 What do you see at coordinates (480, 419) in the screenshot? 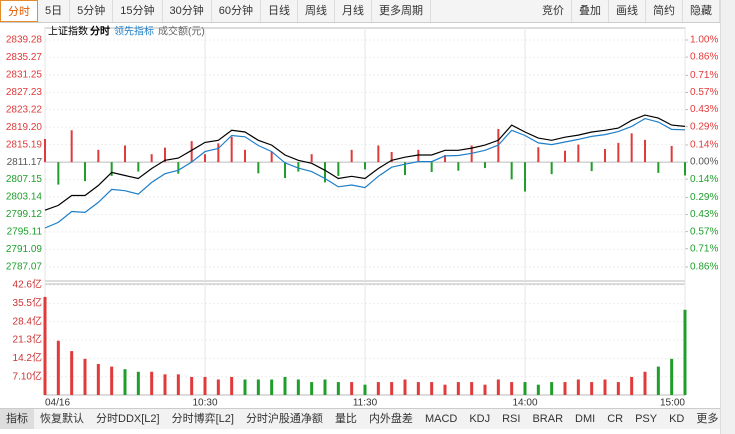
I see `indicator-tab: KDJ` at bounding box center [480, 419].